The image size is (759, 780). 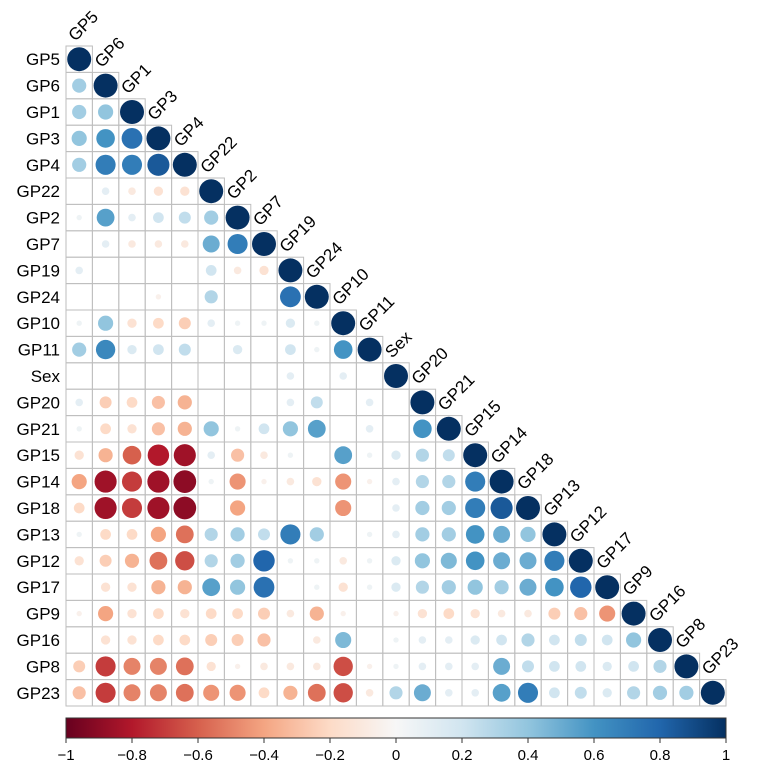 What do you see at coordinates (422, 534) in the screenshot?
I see `corr-circle-GP13-GP20` at bounding box center [422, 534].